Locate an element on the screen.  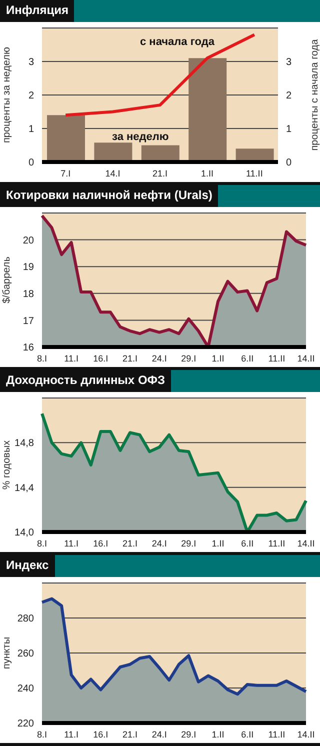
y2-tick-label: 2 is located at coordinates (289, 96).